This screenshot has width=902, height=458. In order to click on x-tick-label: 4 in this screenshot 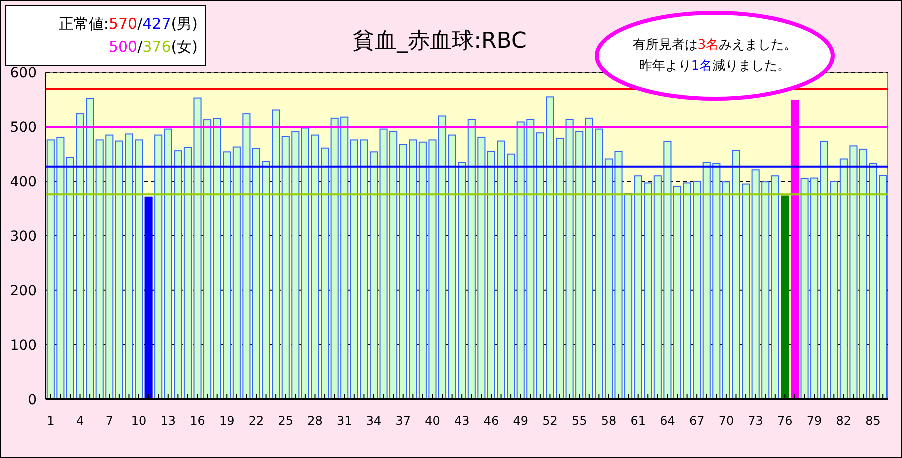, I will do `click(80, 421)`.